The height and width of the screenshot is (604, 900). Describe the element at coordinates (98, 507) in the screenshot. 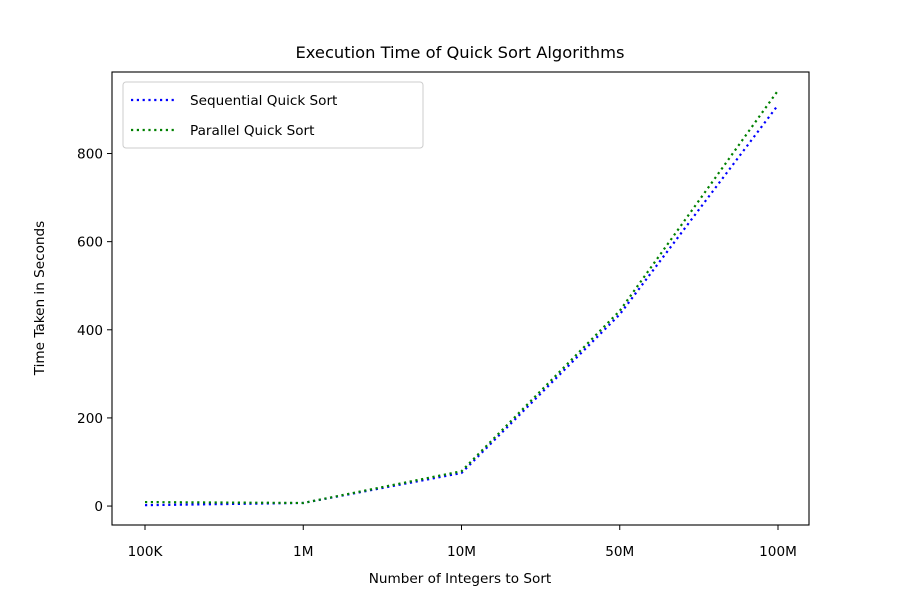

I see `y-tick-label: 0` at that location.